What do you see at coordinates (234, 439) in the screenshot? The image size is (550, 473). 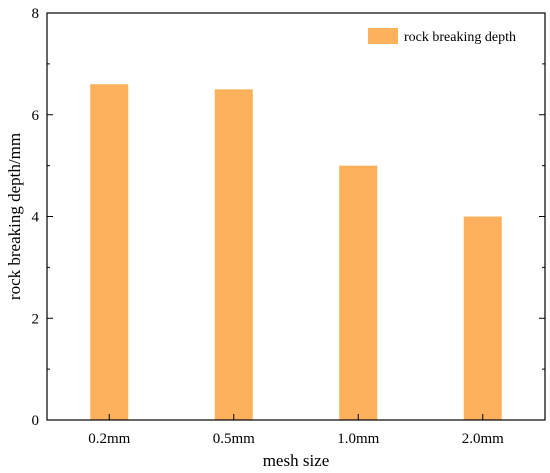 I see `x-tick-label: 0.5mm` at bounding box center [234, 439].